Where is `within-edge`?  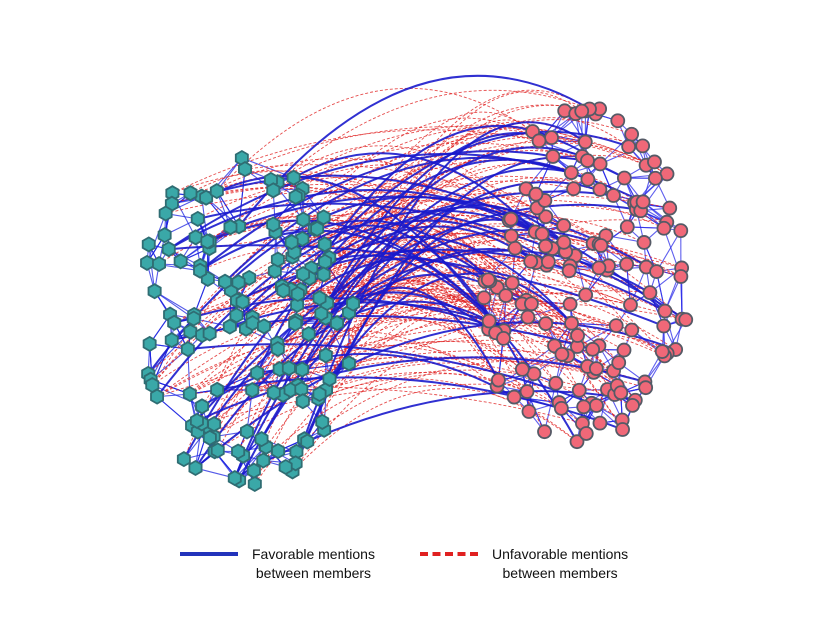
within-edge is located at coordinates (250, 462).